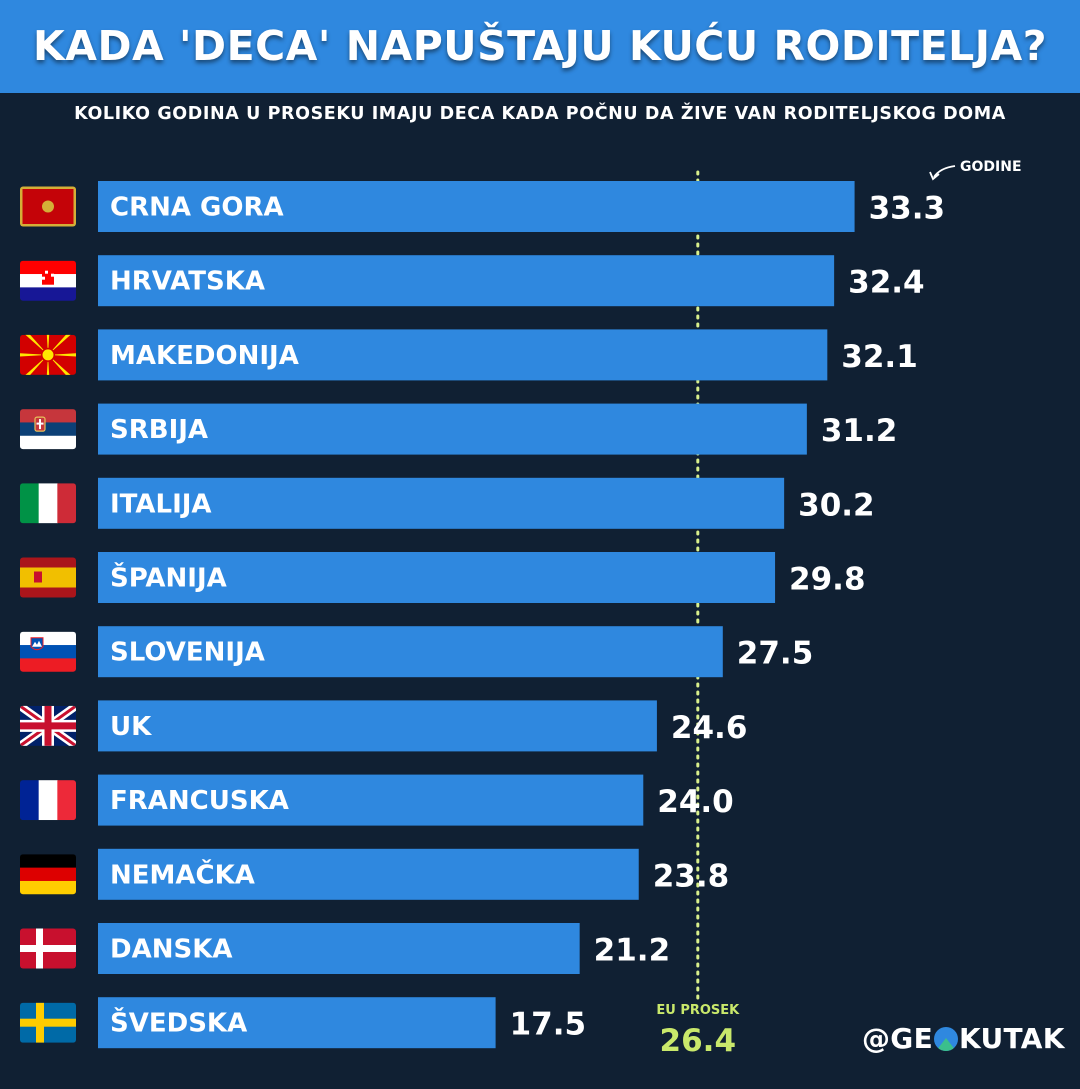 The image size is (1080, 1089). I want to click on chart-title: KADA 'DECA' NAPUŠTAJU KUĆU RODITELJA?, so click(540, 46).